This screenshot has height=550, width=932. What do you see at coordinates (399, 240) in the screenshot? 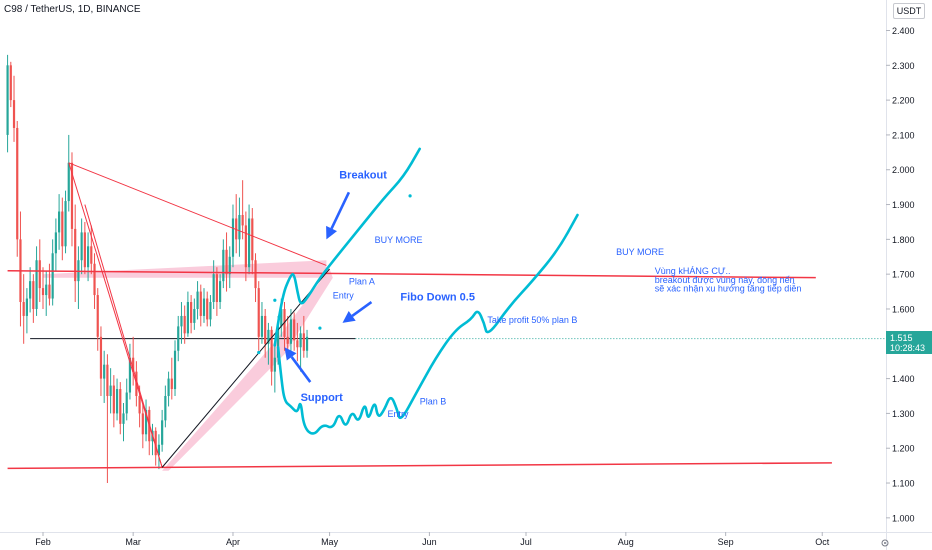
I see `buy-more-a-label: BUY MORE` at bounding box center [399, 240].